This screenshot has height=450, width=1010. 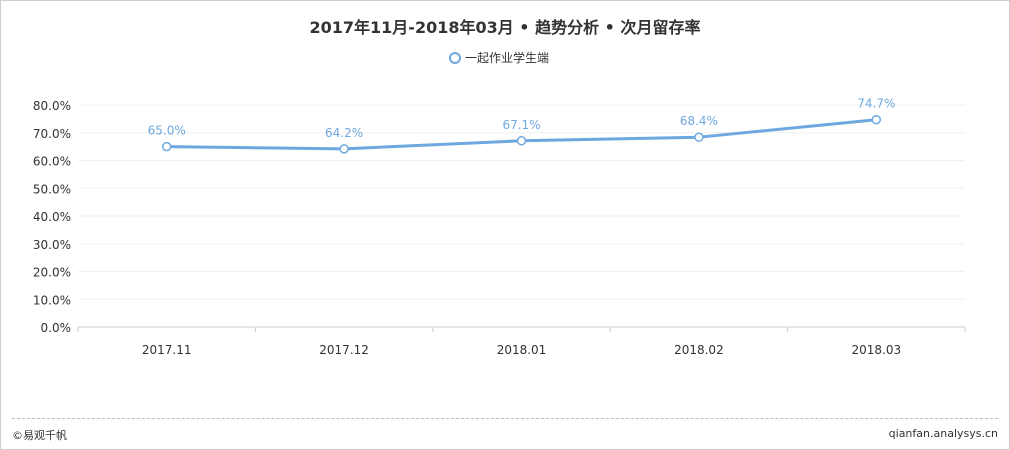 I want to click on y-tick-label: 40.0%, so click(x=52, y=217).